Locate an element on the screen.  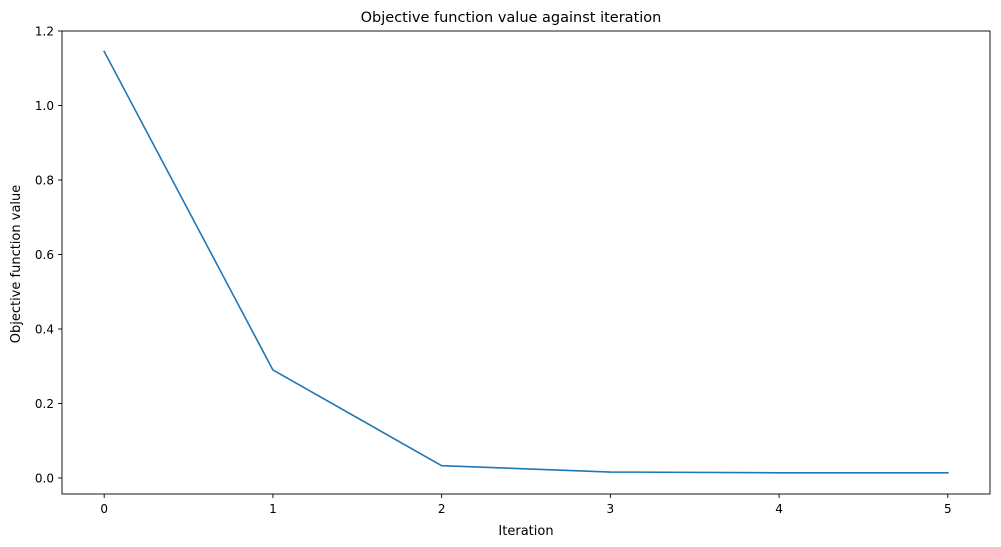
x-axis-label: Iteration is located at coordinates (525, 531).